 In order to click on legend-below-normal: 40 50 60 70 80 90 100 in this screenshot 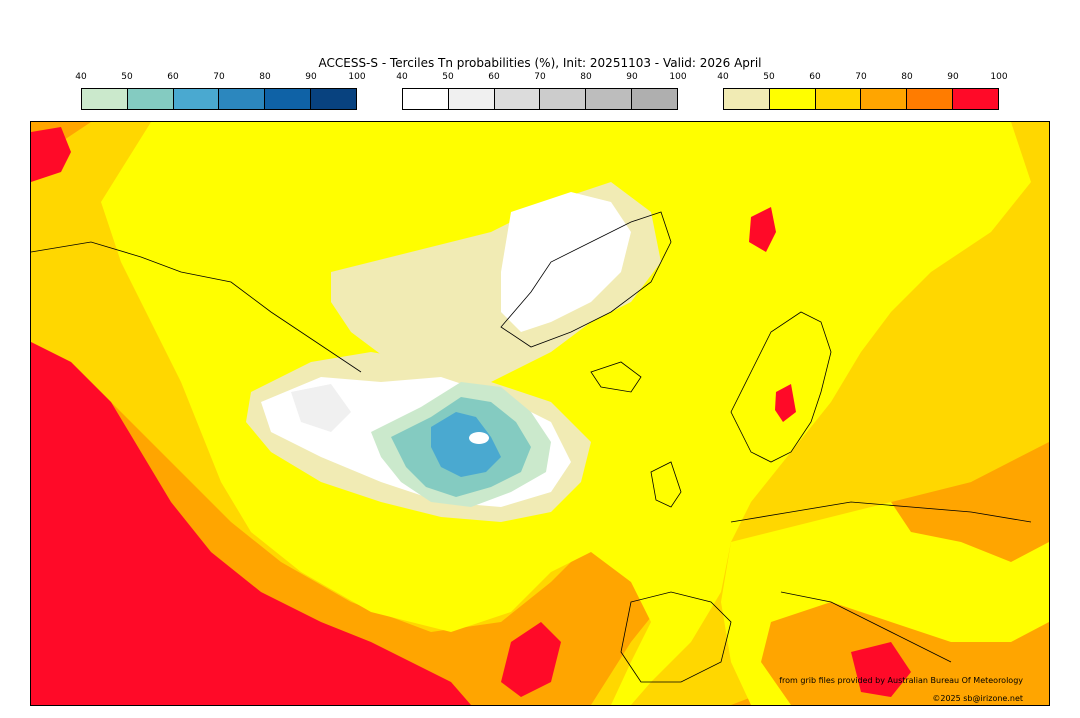, I will do `click(220, 91)`.